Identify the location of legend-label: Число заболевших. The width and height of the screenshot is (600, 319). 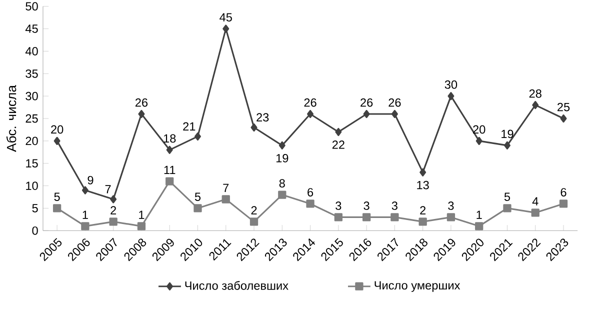
(236, 285).